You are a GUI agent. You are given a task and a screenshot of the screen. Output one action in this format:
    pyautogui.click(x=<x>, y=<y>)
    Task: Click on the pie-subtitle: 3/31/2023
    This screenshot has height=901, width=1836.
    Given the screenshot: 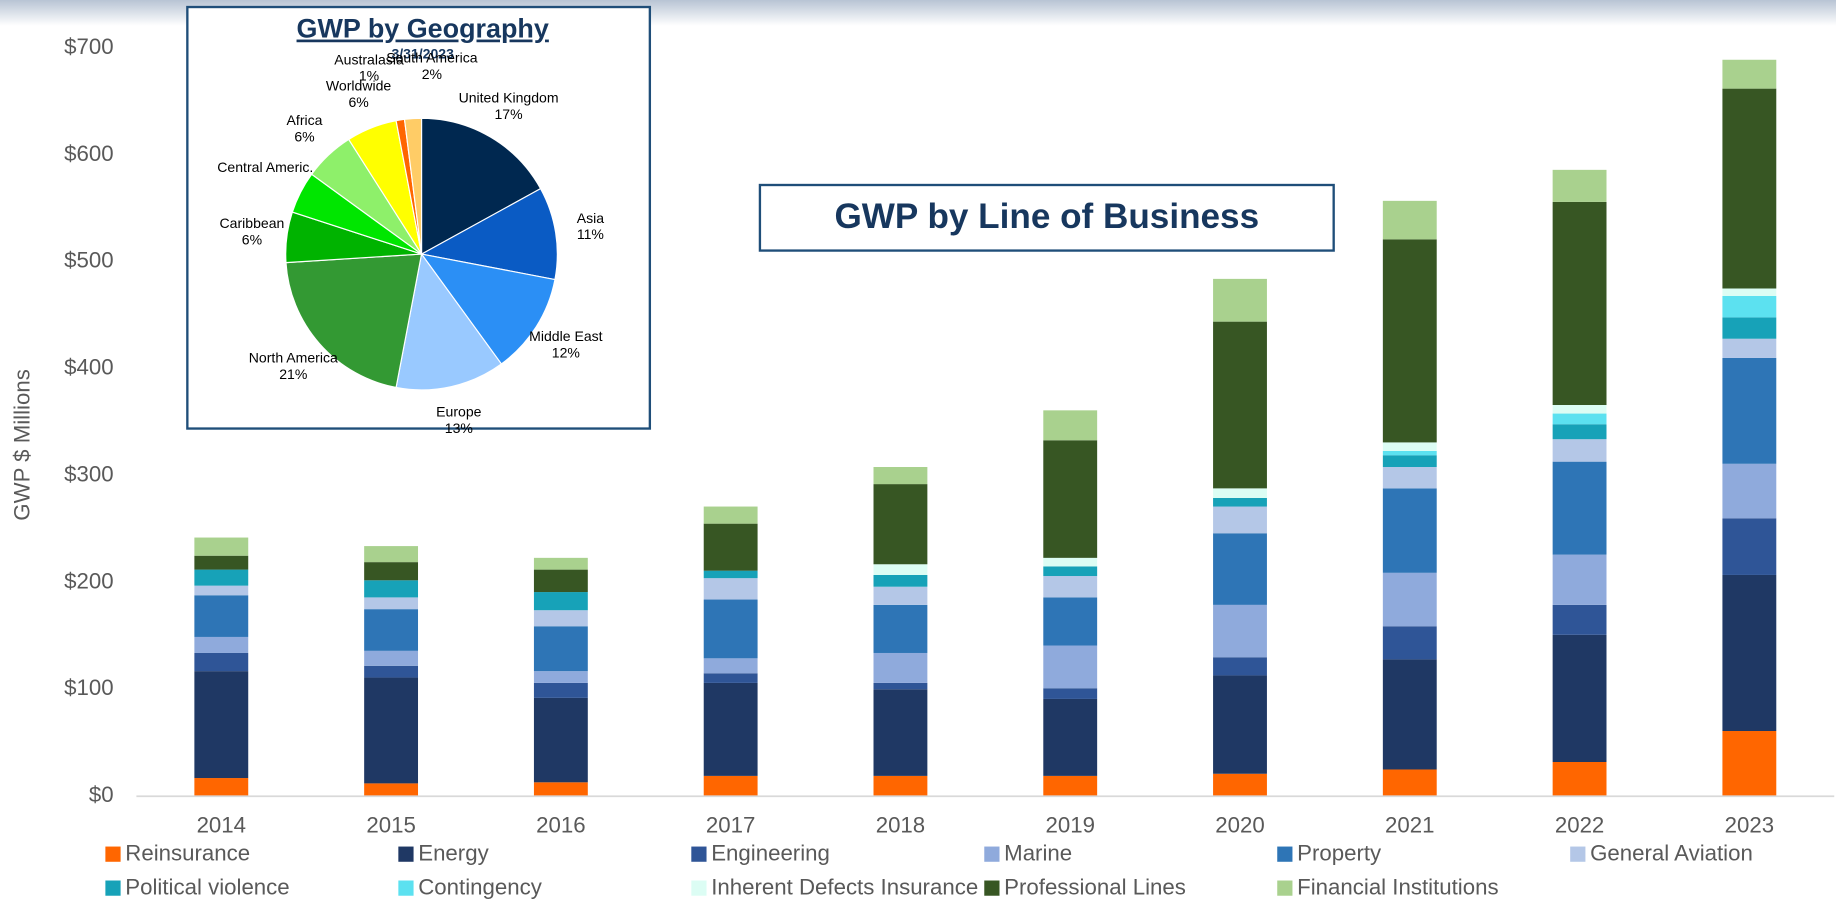 What is the action you would take?
    pyautogui.click(x=422, y=54)
    